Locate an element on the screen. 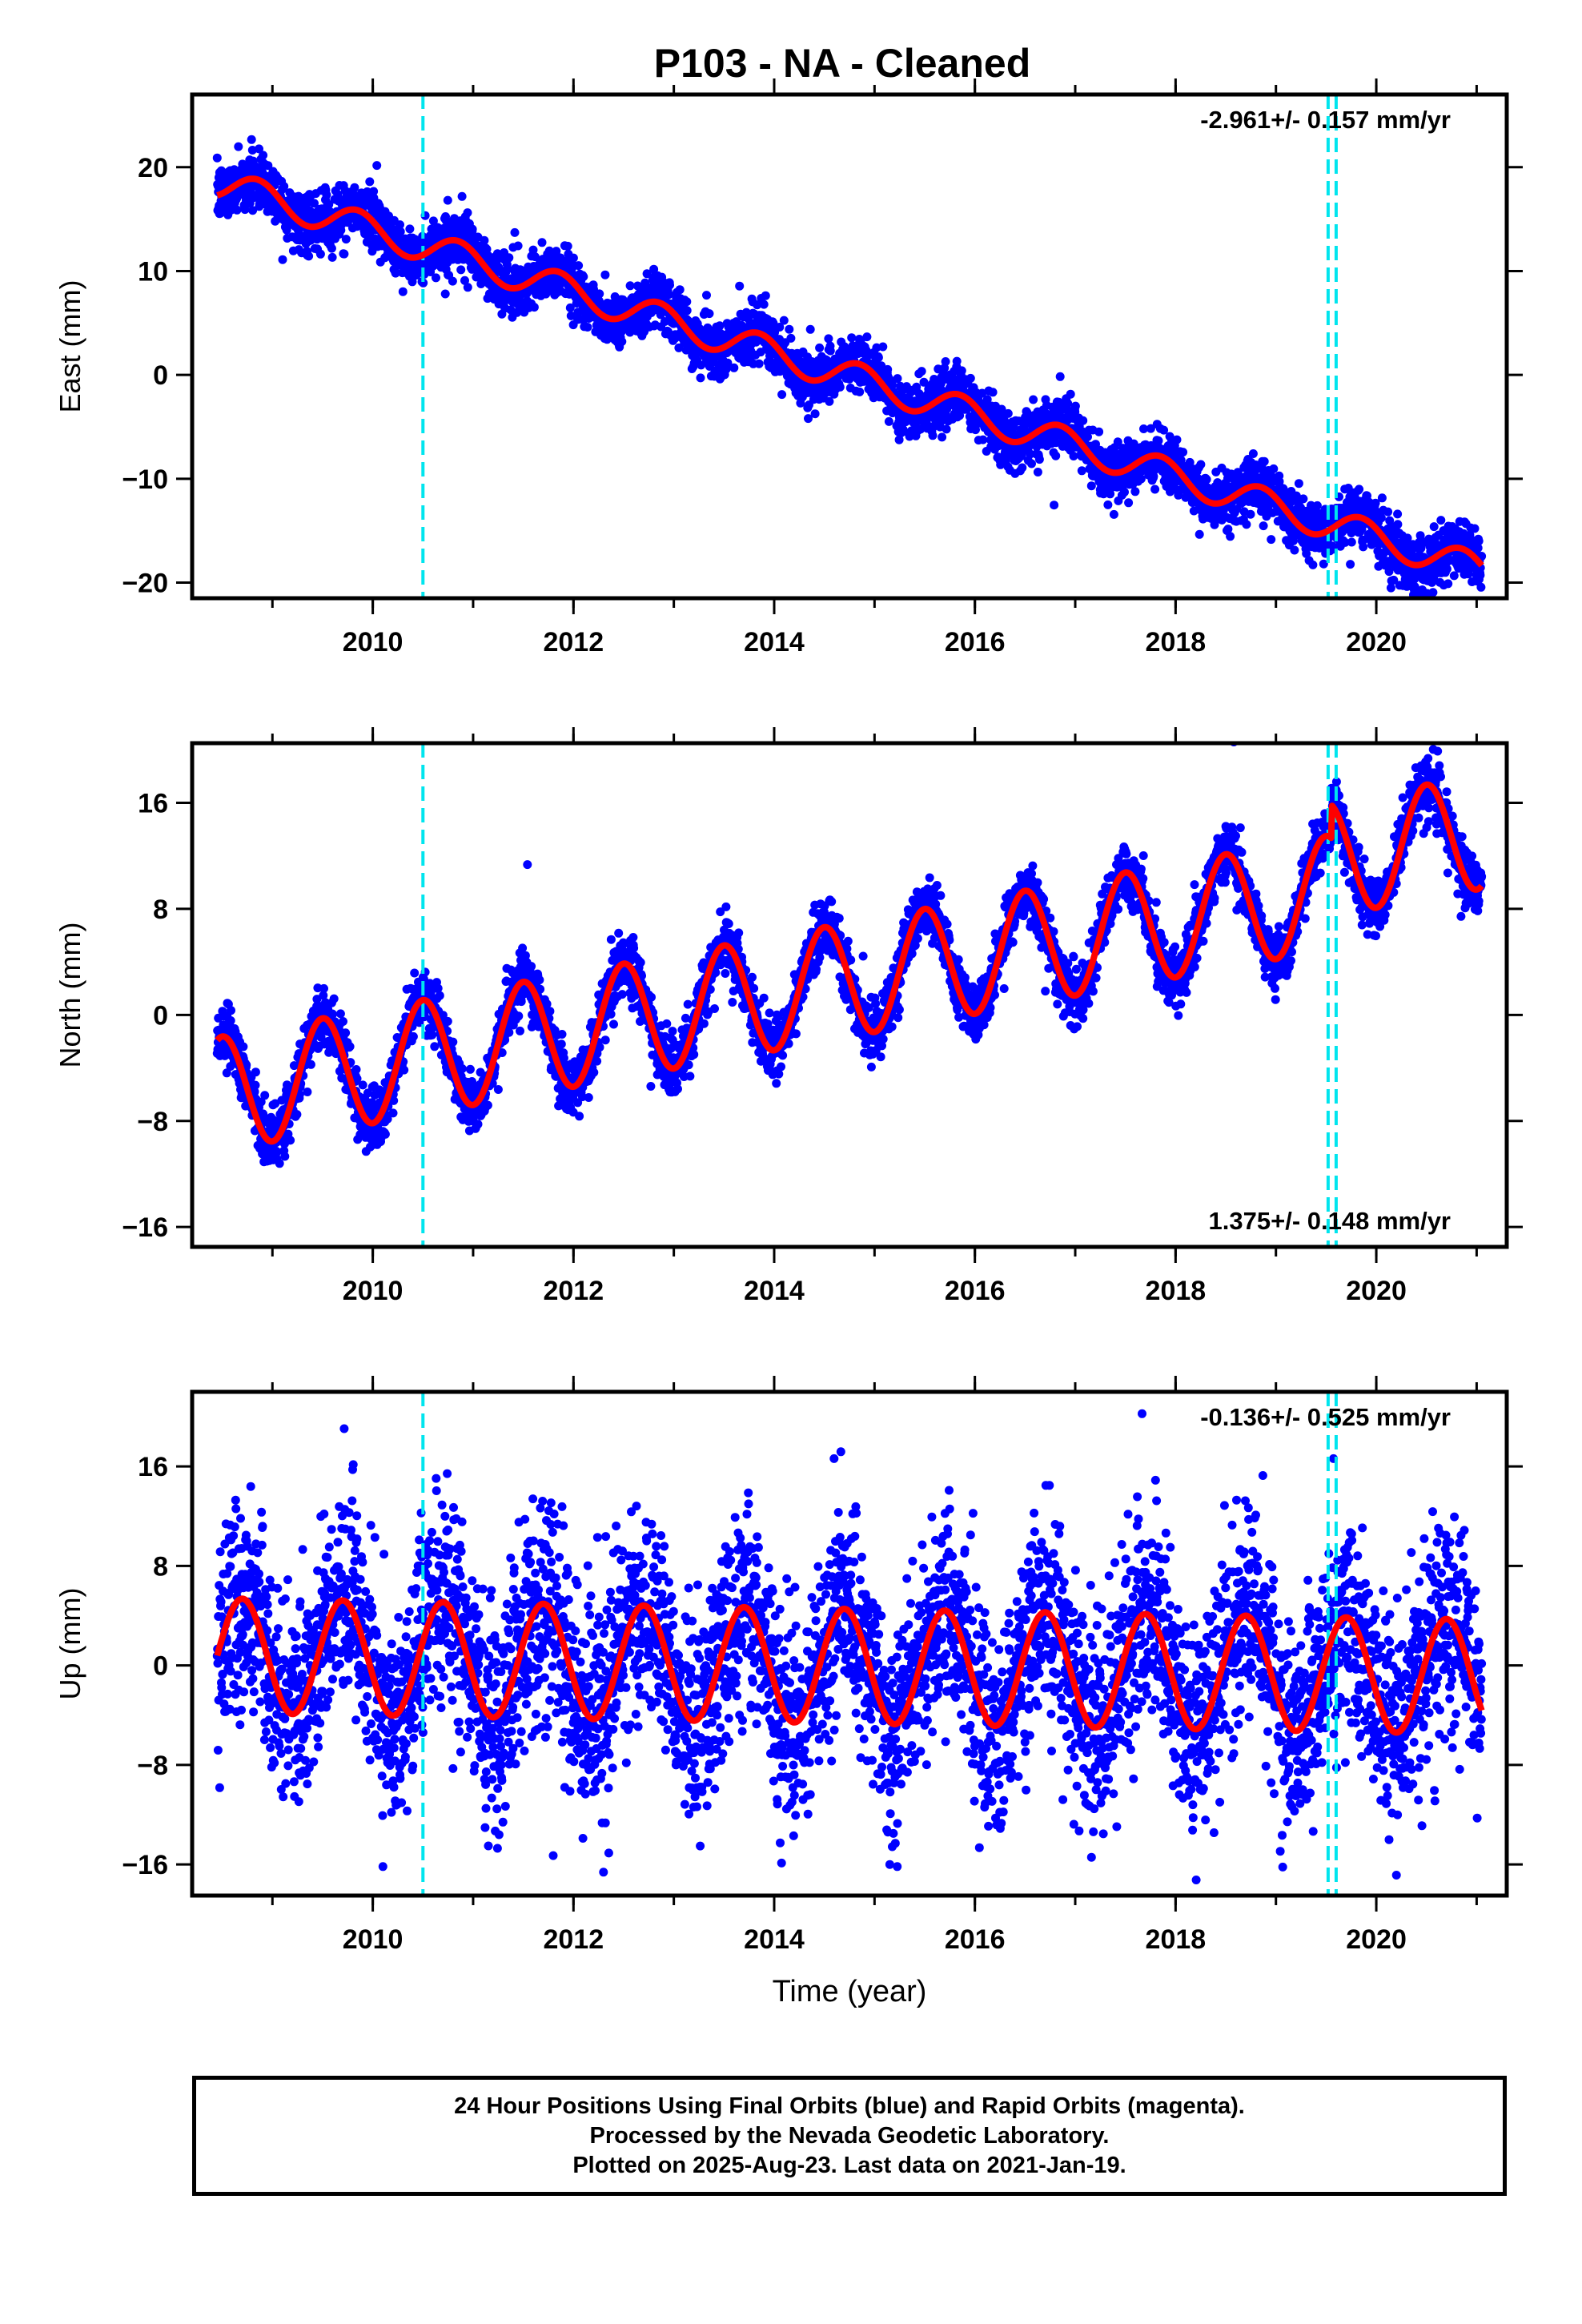  figure-title: P103 - NA - Cleaned is located at coordinates (843, 63).